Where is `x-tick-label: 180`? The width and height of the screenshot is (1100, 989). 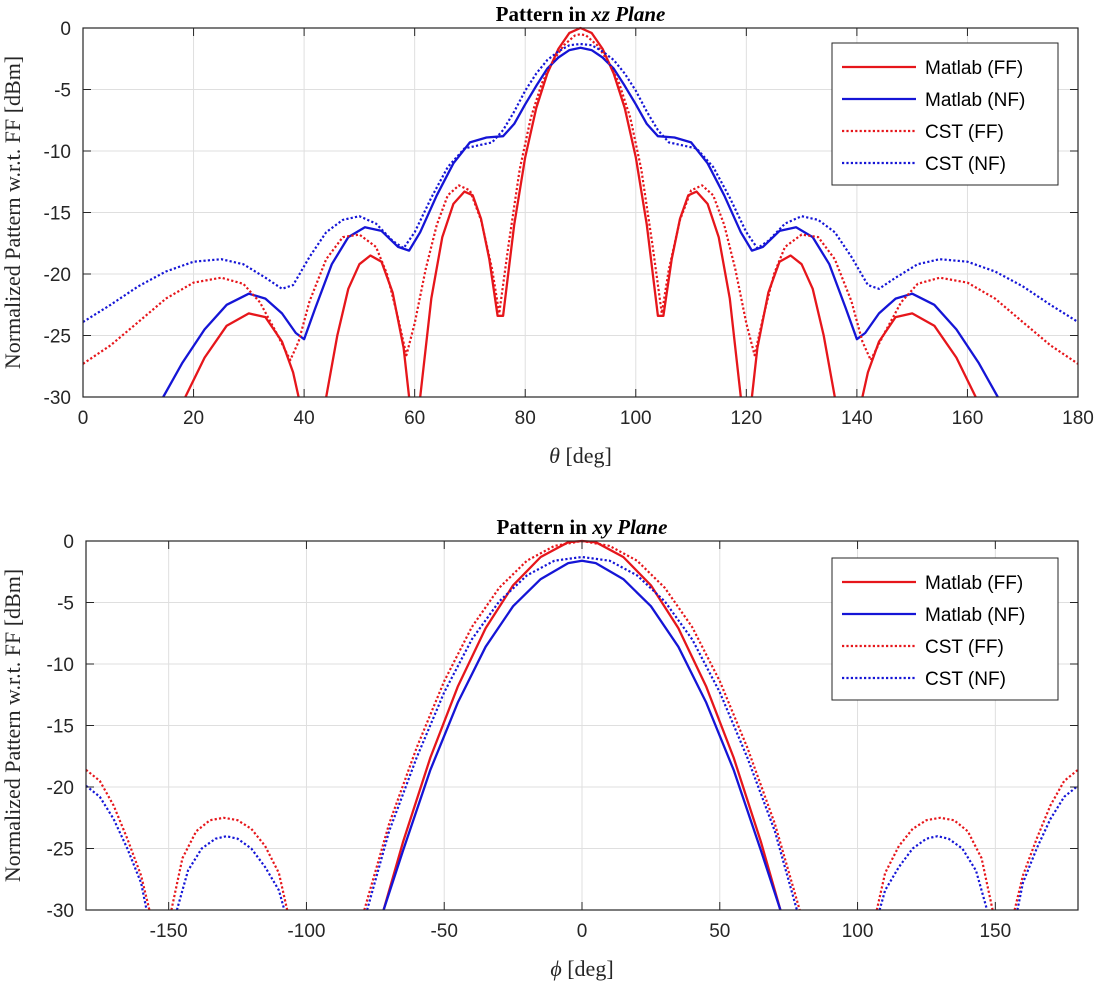
x-tick-label: 180 is located at coordinates (1078, 418).